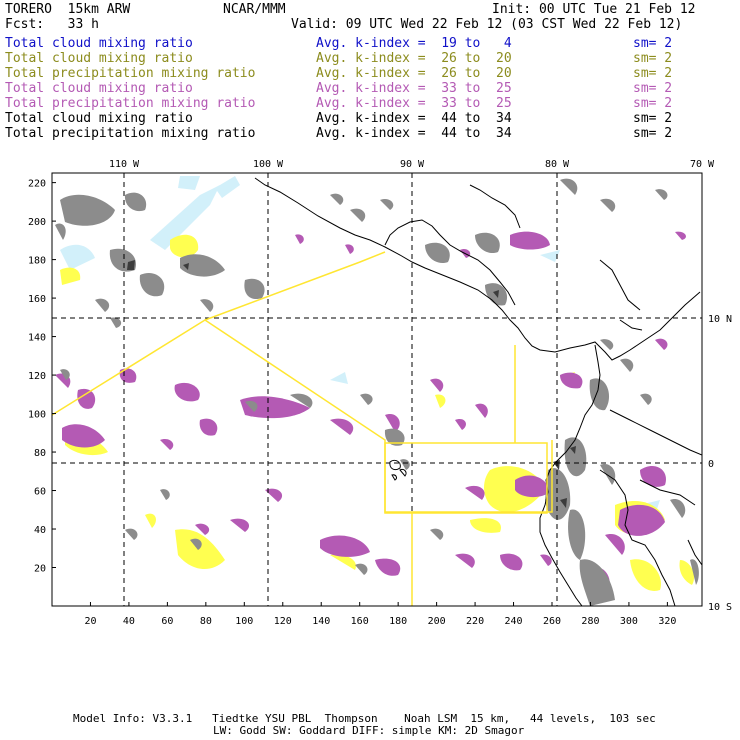 This screenshot has height=740, width=740. What do you see at coordinates (40, 492) in the screenshot?
I see `y-tick-label: 60` at bounding box center [40, 492].